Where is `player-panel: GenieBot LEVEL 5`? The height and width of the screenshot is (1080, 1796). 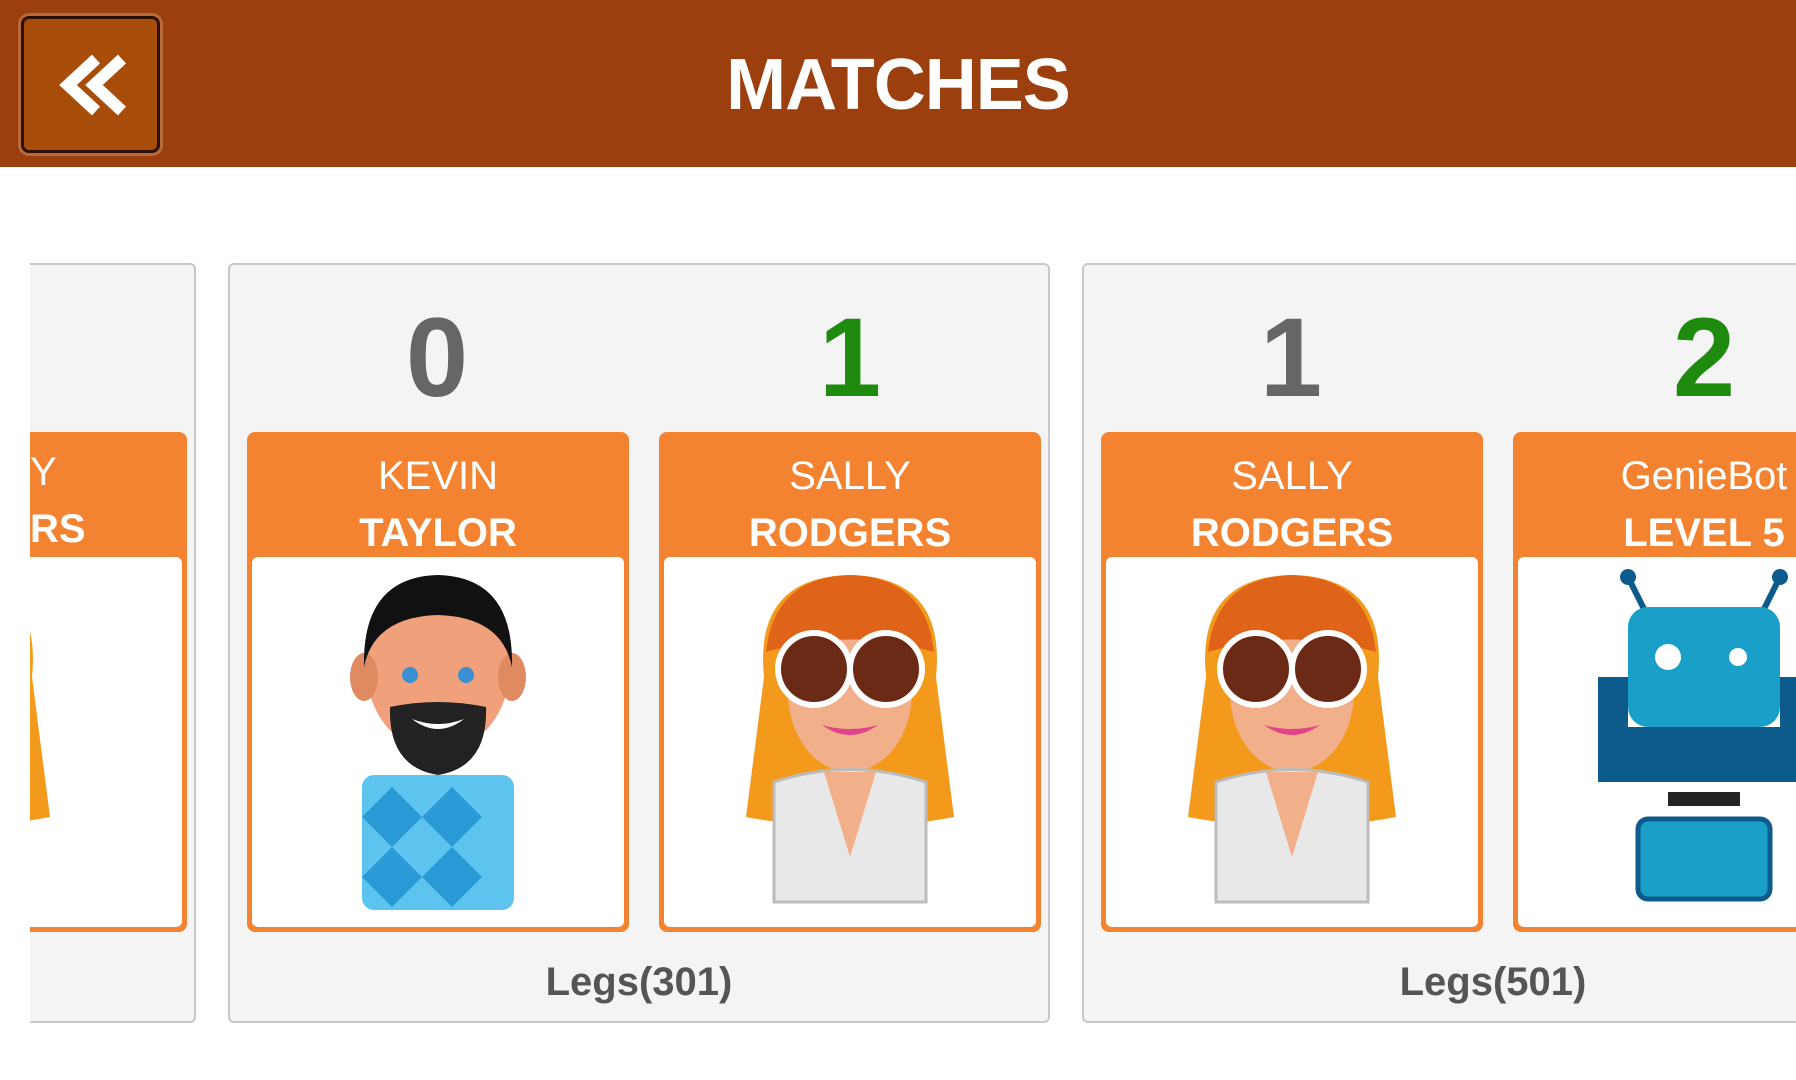 player-panel: GenieBot LEVEL 5 is located at coordinates (1654, 682).